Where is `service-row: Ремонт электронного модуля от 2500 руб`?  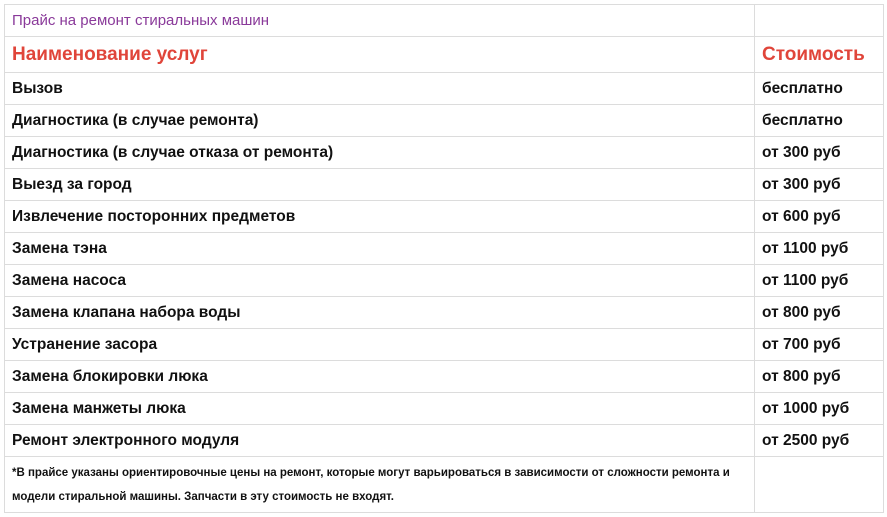
service-row: Ремонт электронного модуля от 2500 руб is located at coordinates (444, 440).